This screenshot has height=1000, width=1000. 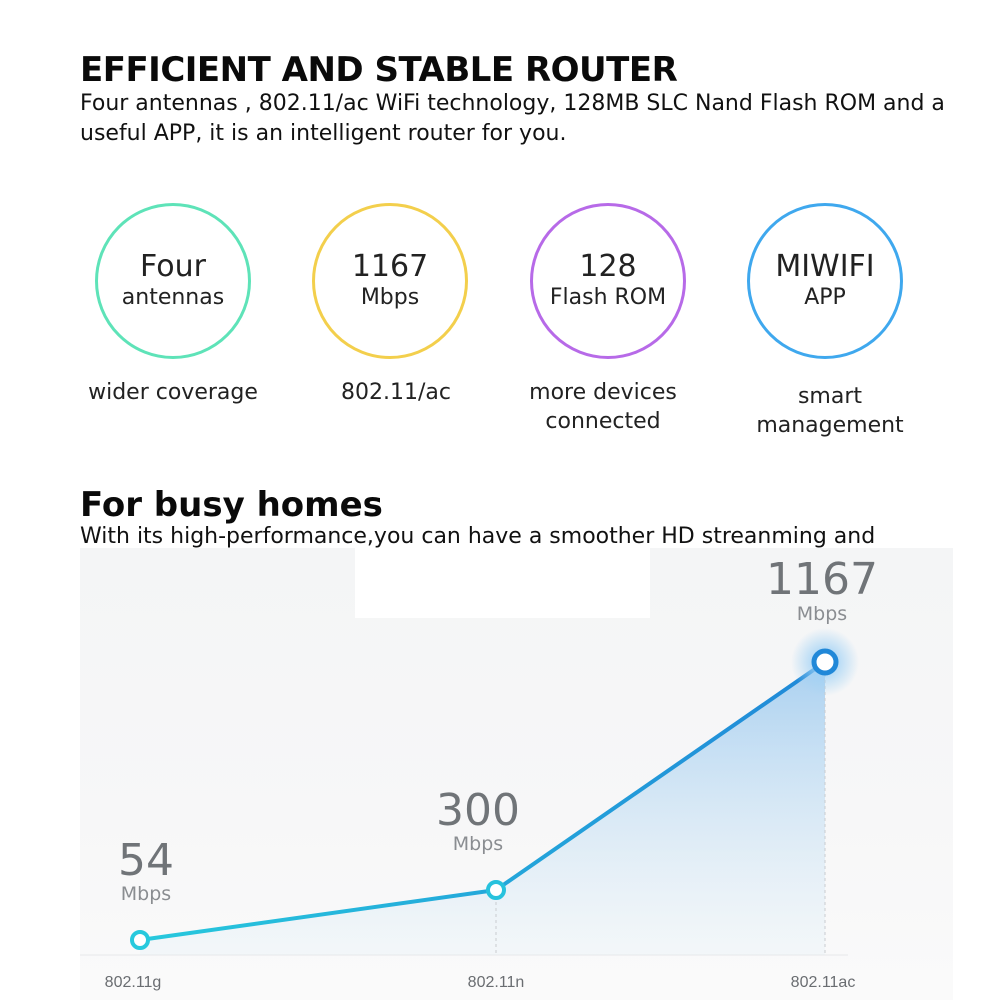 I want to click on caption-line: wider coverage, so click(x=173, y=392).